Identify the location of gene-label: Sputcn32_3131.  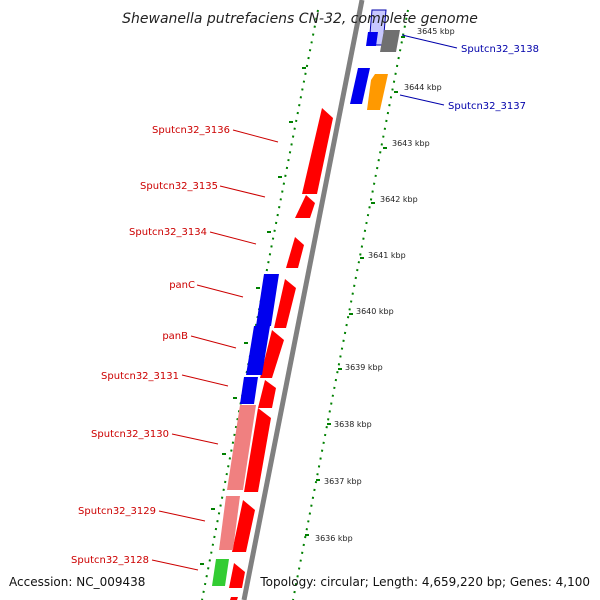
(140, 376).